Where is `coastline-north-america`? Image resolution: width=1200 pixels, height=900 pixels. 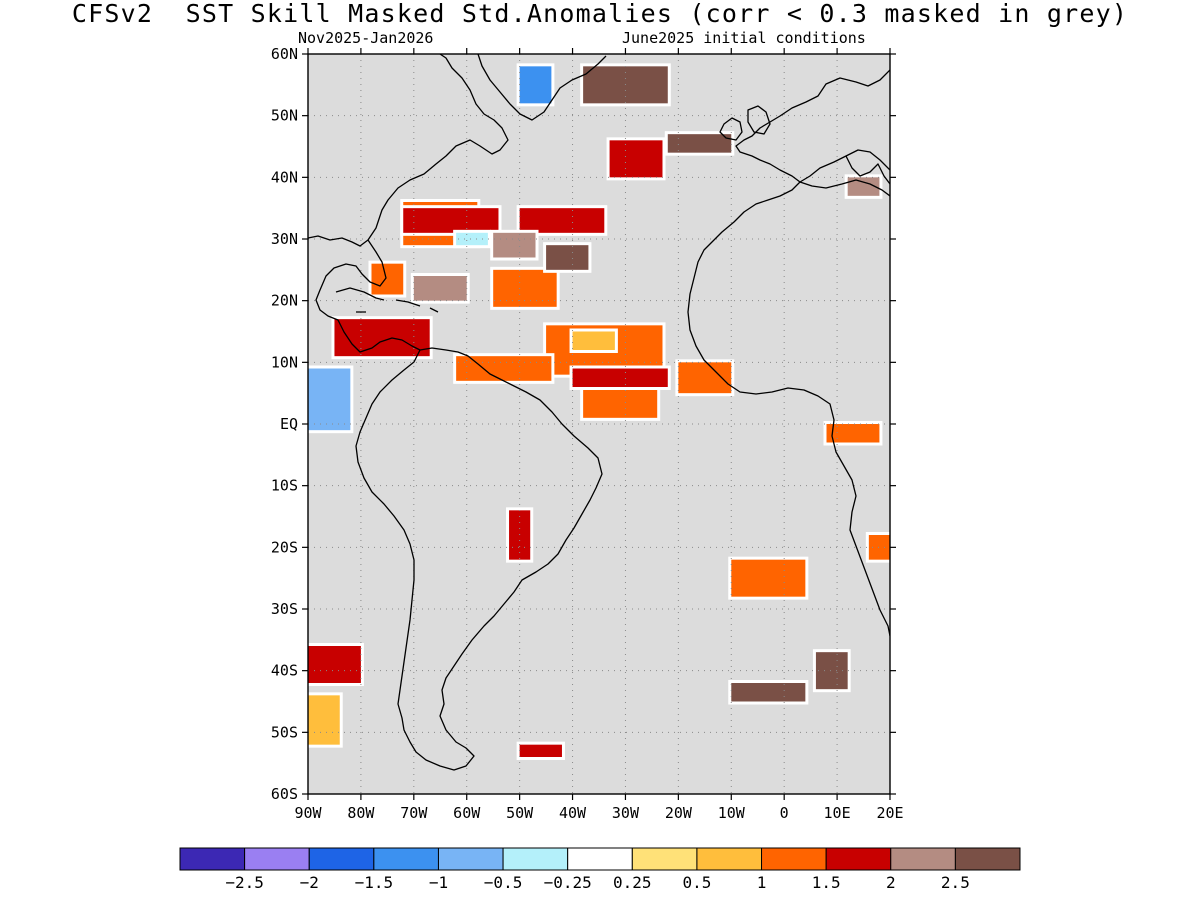 coastline-north-america is located at coordinates (408, 150).